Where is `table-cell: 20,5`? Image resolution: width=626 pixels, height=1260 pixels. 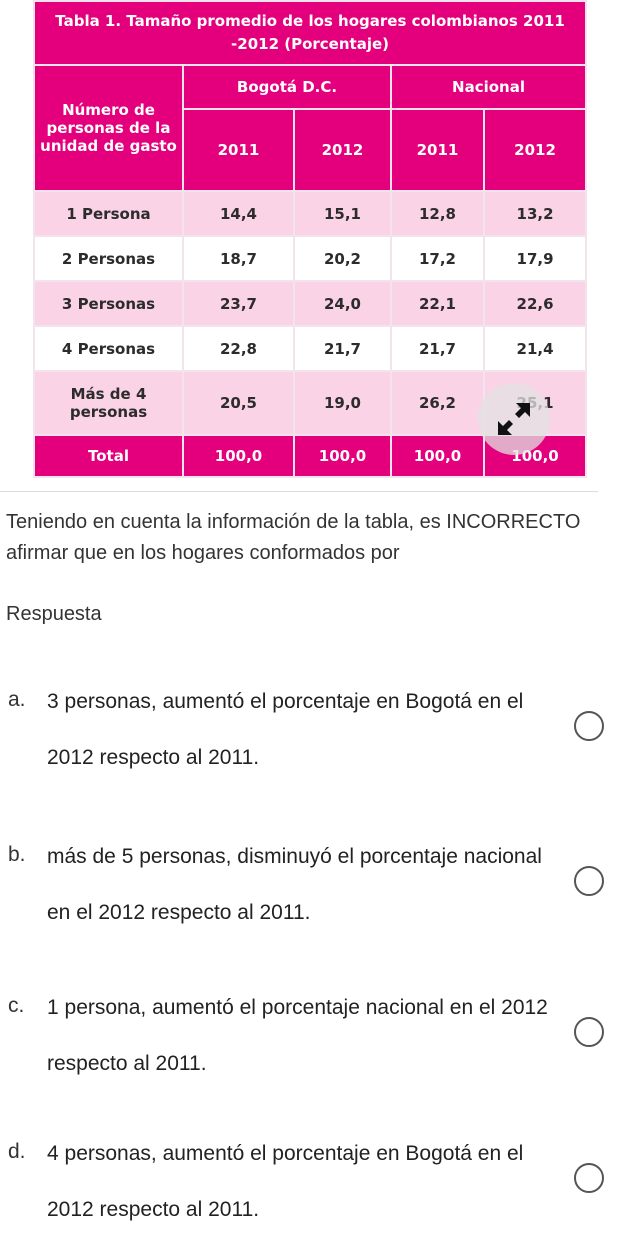
table-cell: 20,5 is located at coordinates (238, 403).